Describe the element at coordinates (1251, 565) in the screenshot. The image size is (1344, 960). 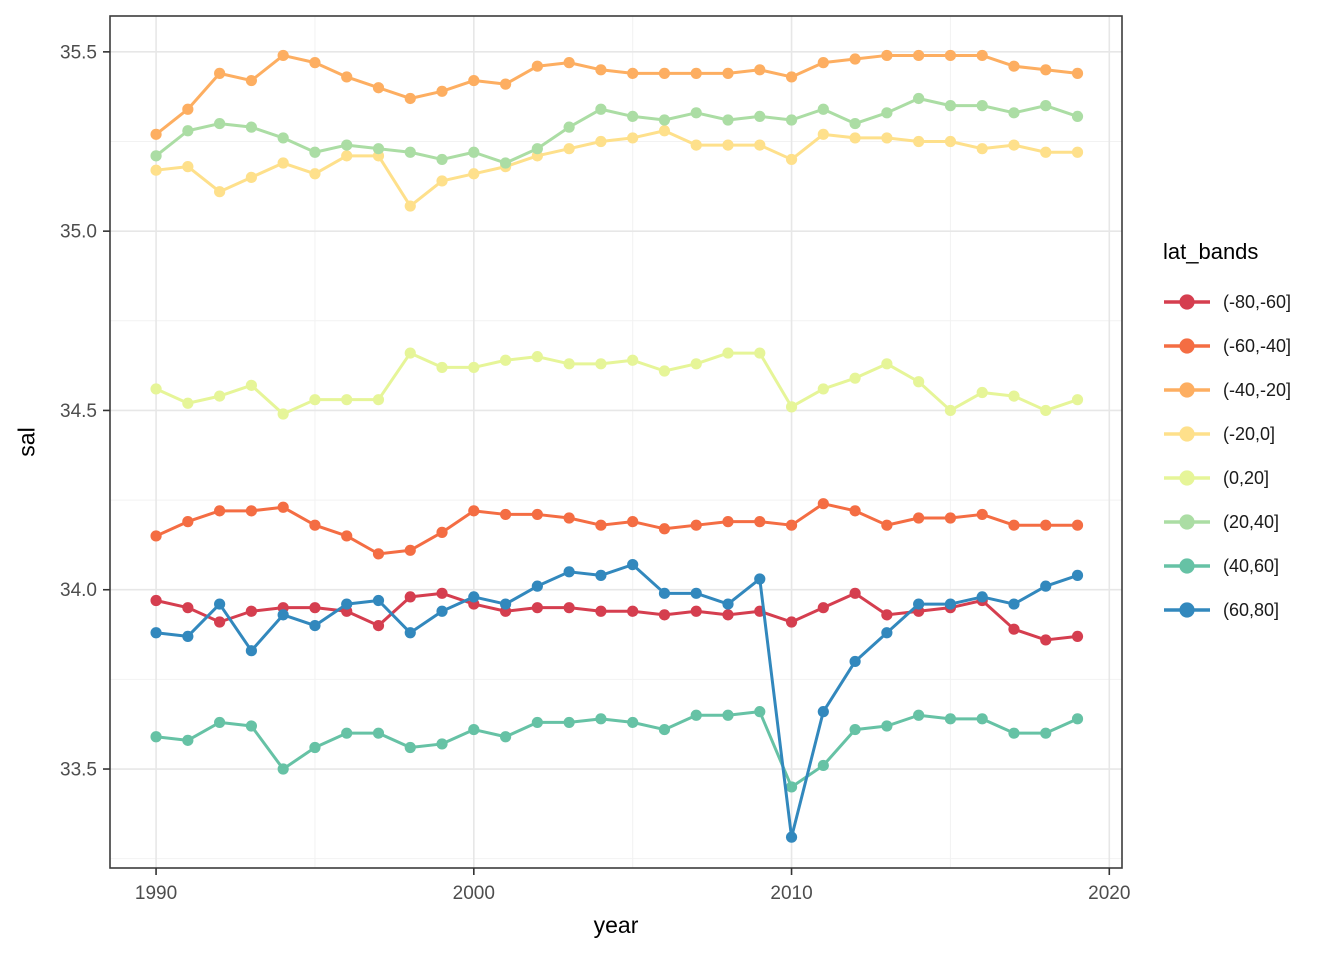
I see `legend-item-label: (40,60]` at that location.